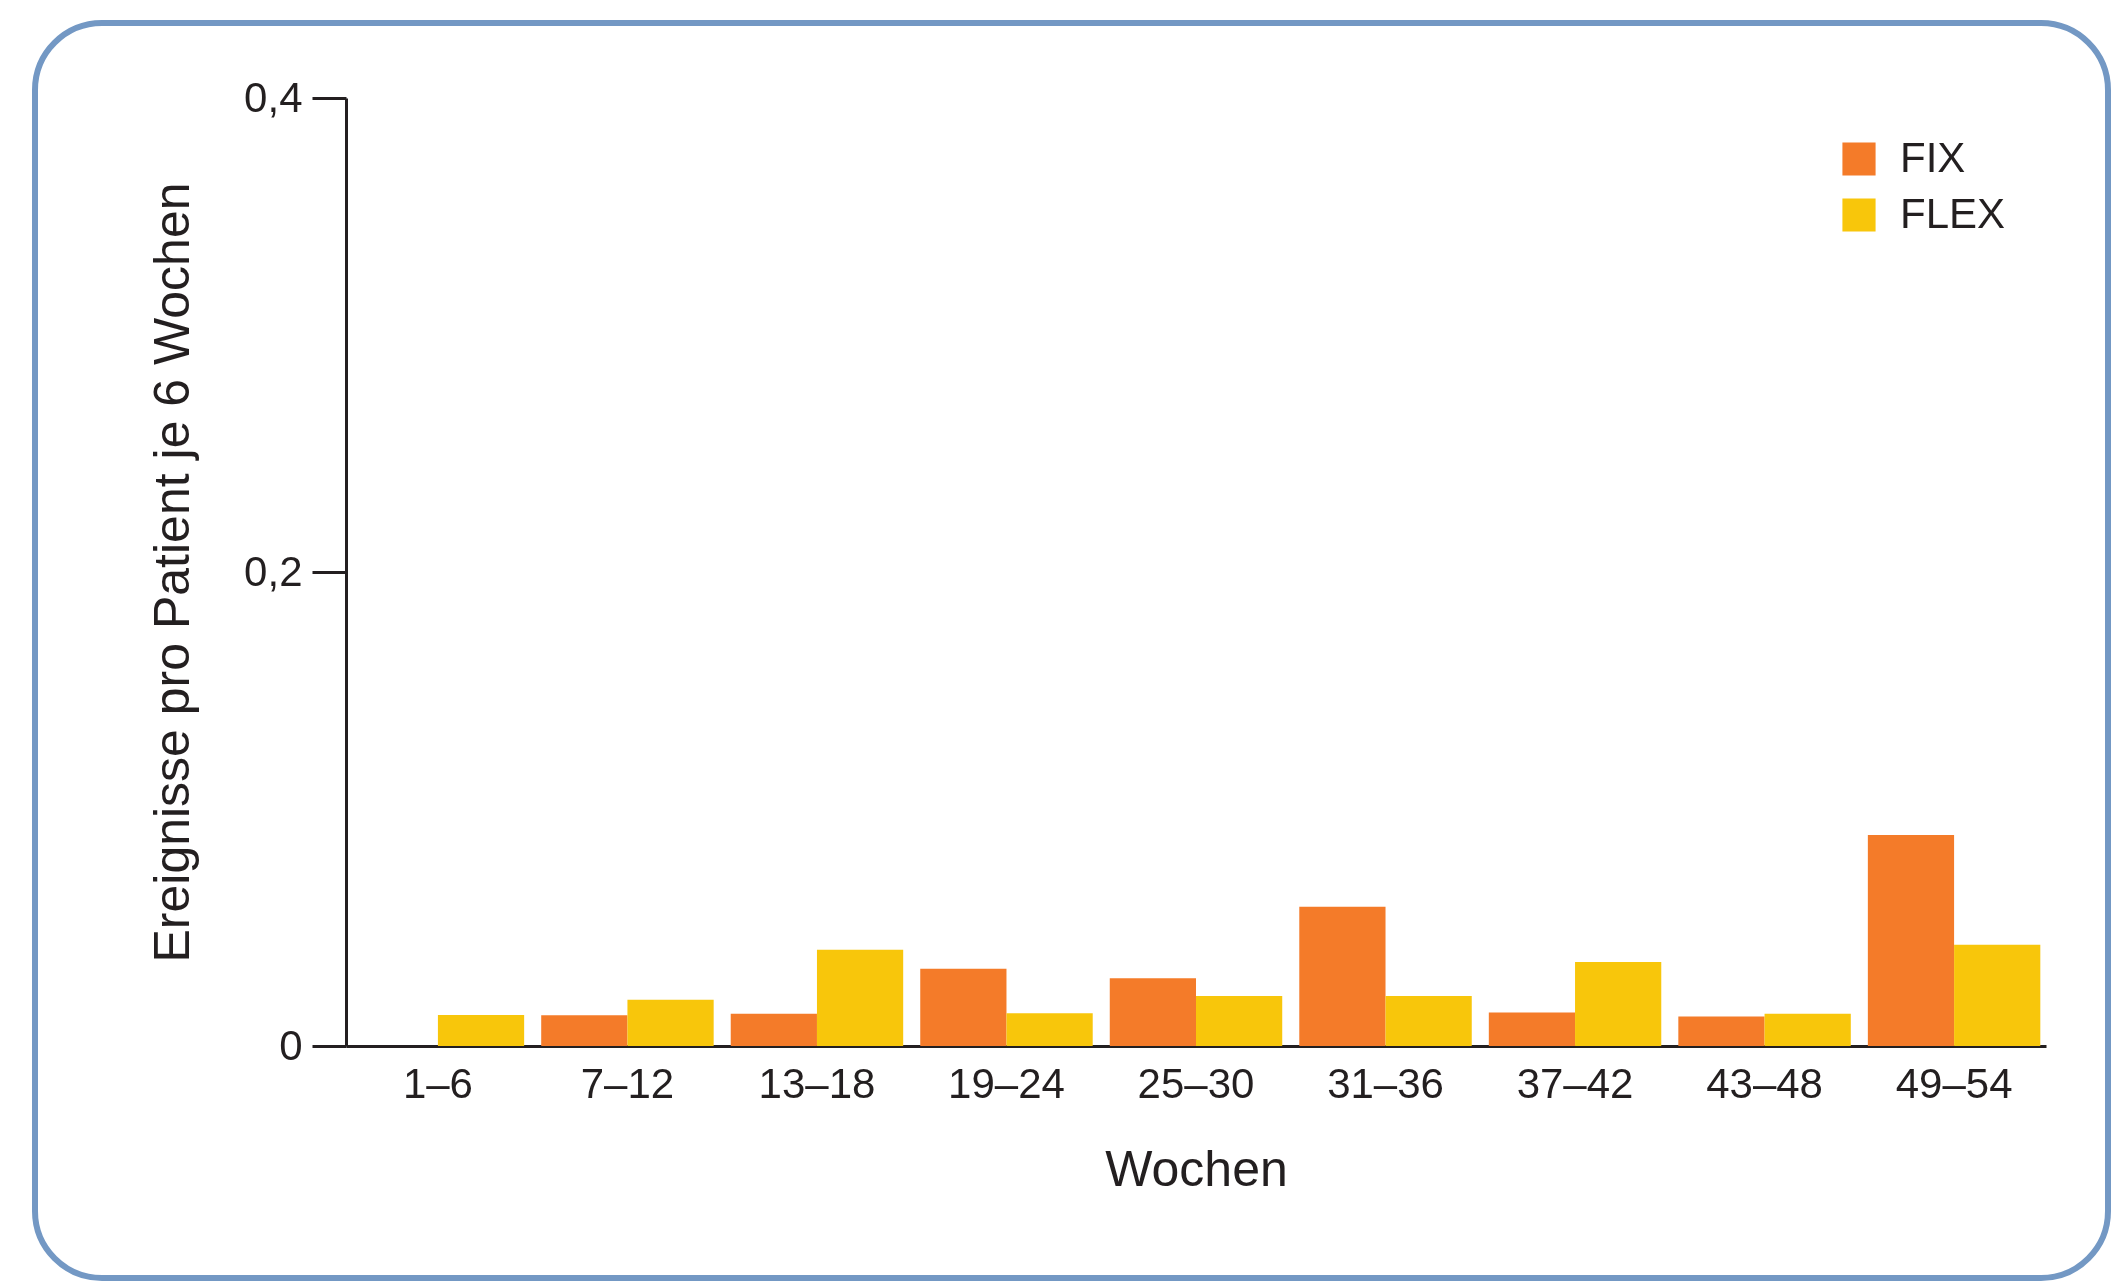 The height and width of the screenshot is (1281, 2111). Describe the element at coordinates (1006, 1083) in the screenshot. I see `x-tick-label: 19–24` at that location.